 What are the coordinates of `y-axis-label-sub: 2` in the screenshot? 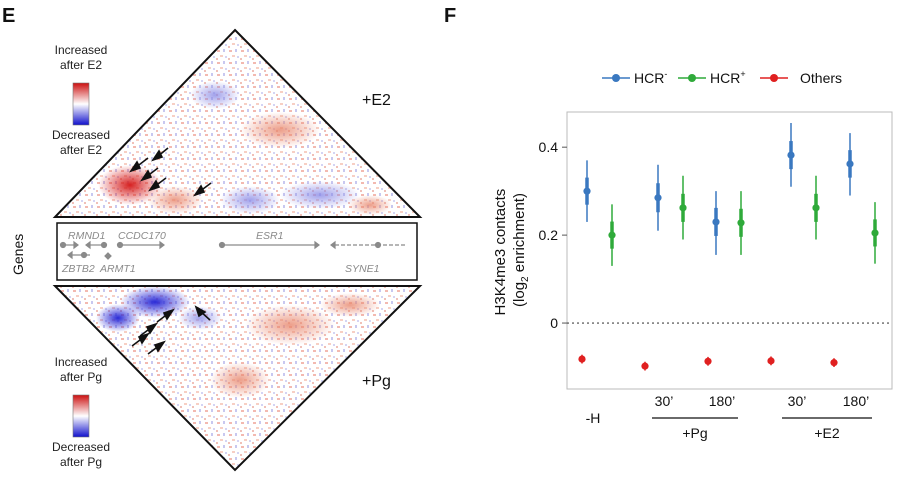 It's located at (525, 279).